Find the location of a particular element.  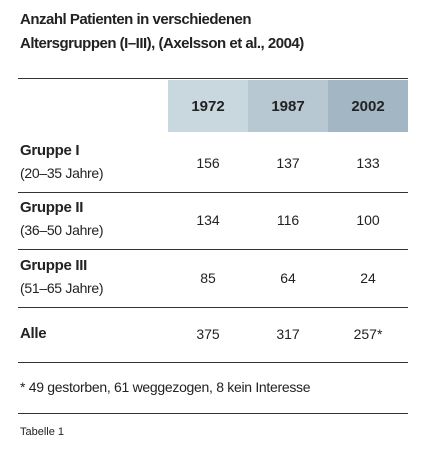

cell-value: 137 is located at coordinates (288, 163).